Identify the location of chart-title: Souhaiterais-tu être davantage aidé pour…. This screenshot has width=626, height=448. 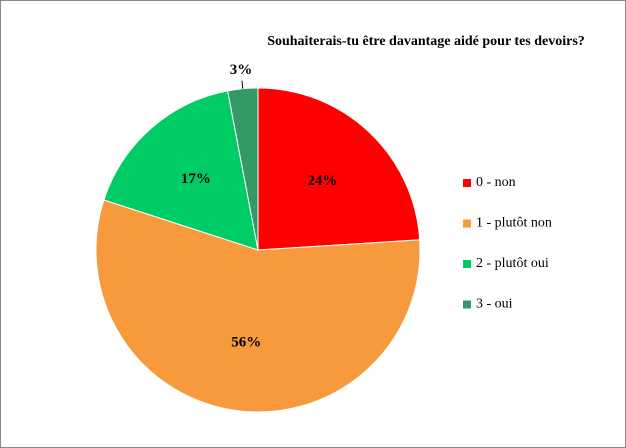
(426, 41).